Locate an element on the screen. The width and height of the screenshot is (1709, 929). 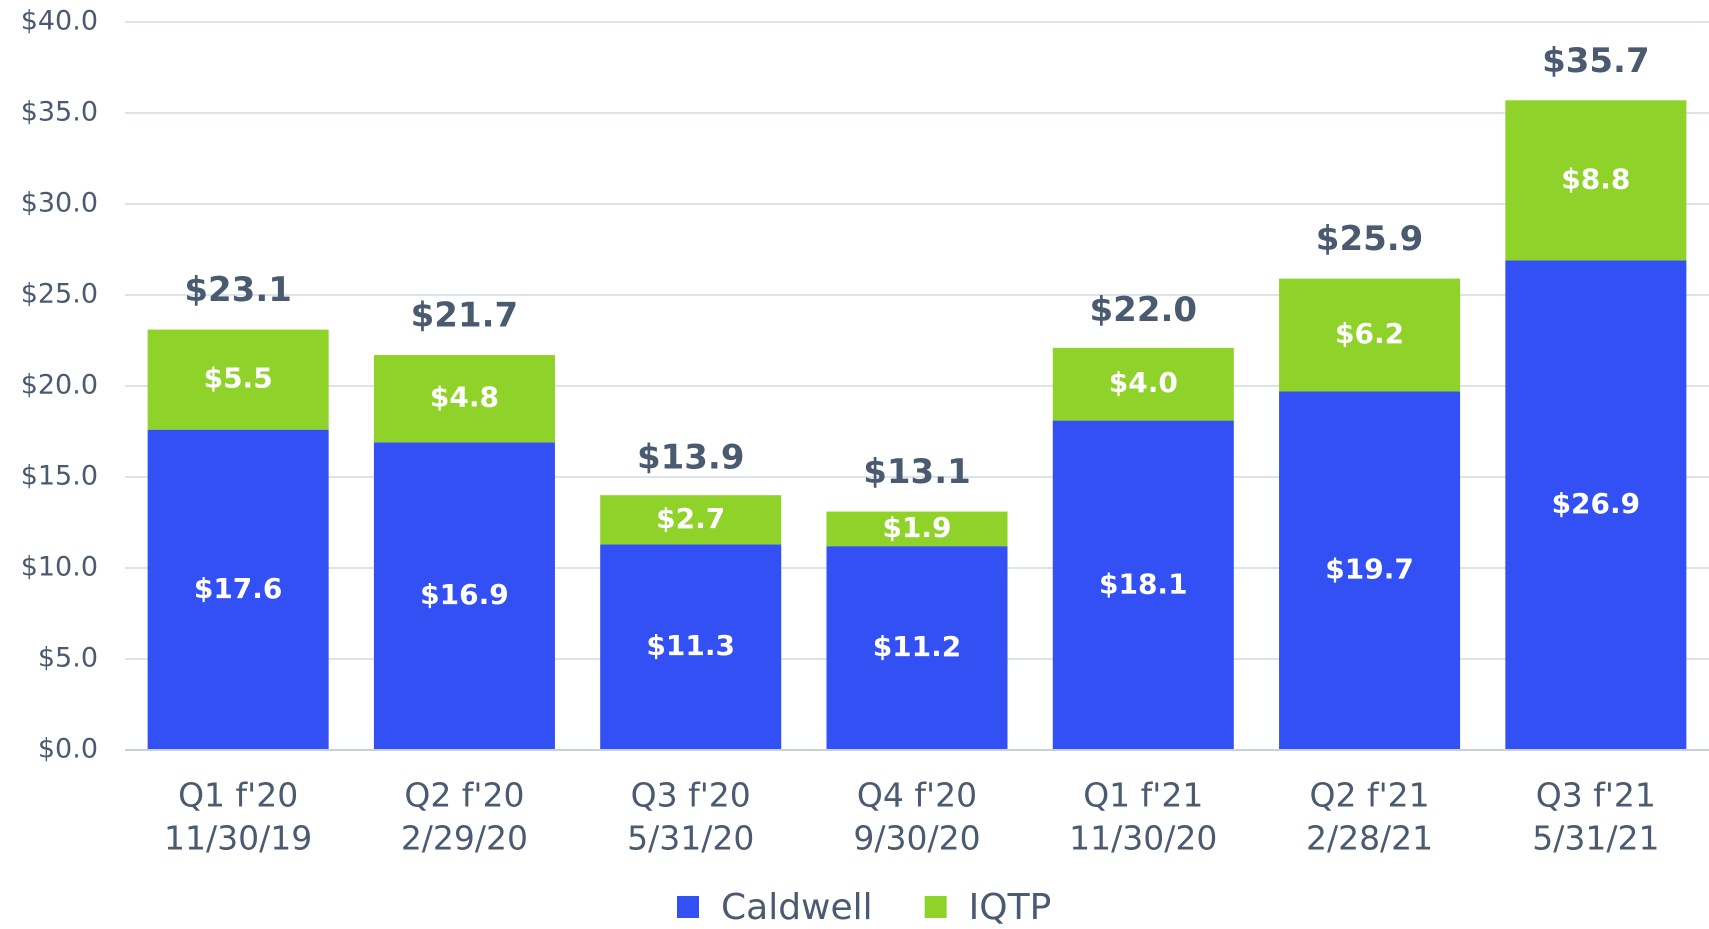
total-label: $25.9 is located at coordinates (1370, 239).